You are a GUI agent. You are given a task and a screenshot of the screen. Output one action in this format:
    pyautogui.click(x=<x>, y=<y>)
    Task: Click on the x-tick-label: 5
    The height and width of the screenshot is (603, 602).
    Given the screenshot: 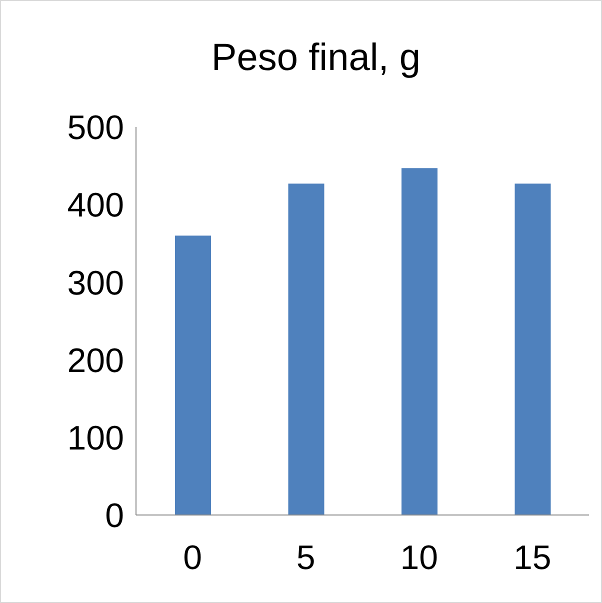 What is the action you would take?
    pyautogui.click(x=306, y=558)
    